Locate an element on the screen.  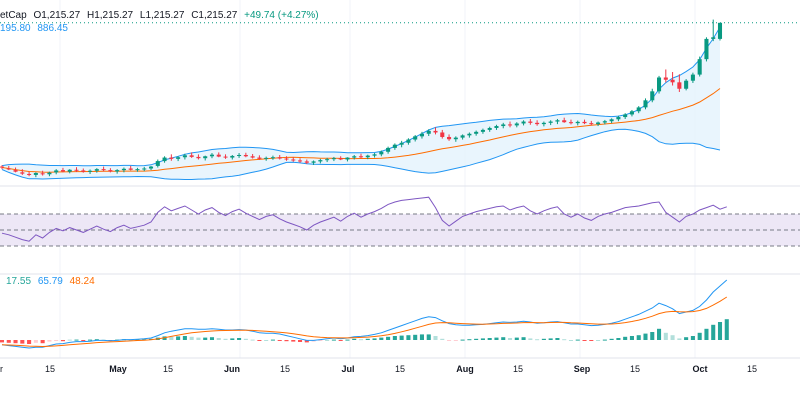
change-value: +49.74 (+4.27%) is located at coordinates (281, 15).